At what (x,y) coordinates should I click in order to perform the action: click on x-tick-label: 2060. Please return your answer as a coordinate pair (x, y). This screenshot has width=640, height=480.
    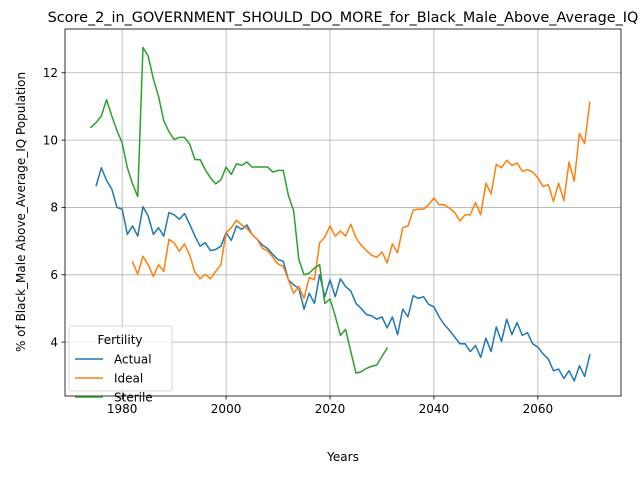
    Looking at the image, I should click on (538, 409).